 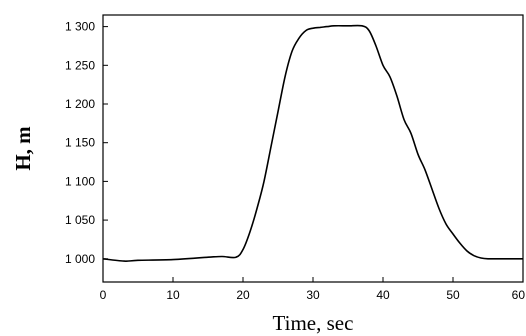 What do you see at coordinates (243, 295) in the screenshot?
I see `x-tick-label: 20` at bounding box center [243, 295].